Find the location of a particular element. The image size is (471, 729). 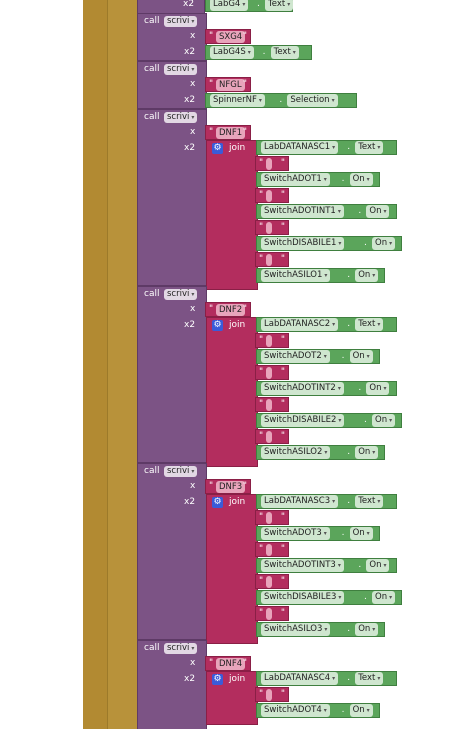

call-5-join-item-3-property-dropdown: On ▾ is located at coordinates (378, 565).